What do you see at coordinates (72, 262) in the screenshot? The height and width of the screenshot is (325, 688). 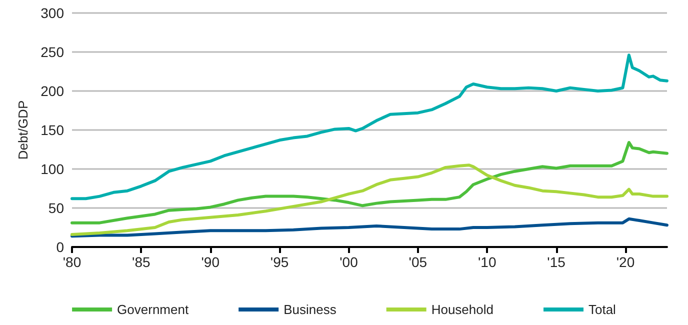 I see `x-tick-label: '80` at bounding box center [72, 262].